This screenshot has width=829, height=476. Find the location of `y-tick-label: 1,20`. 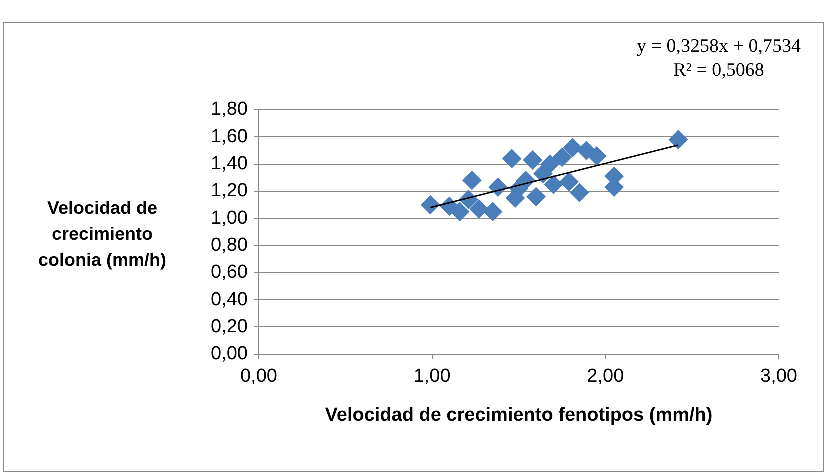

y-tick-label: 1,20 is located at coordinates (229, 191).